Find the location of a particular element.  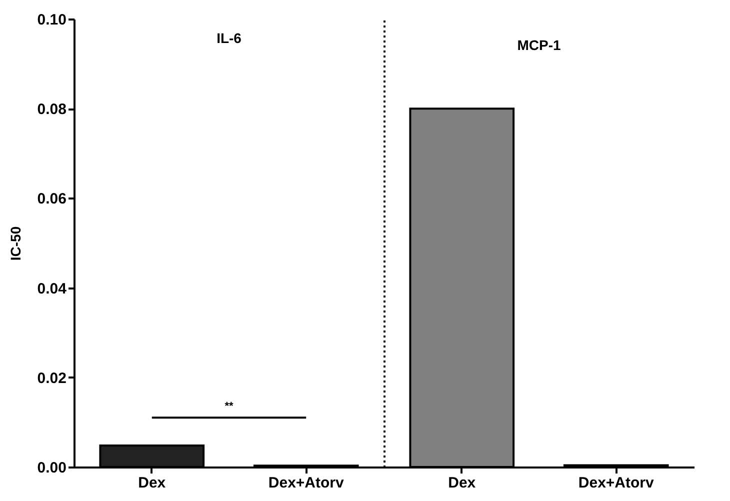

y-tick-label: 0.02 is located at coordinates (51, 378).